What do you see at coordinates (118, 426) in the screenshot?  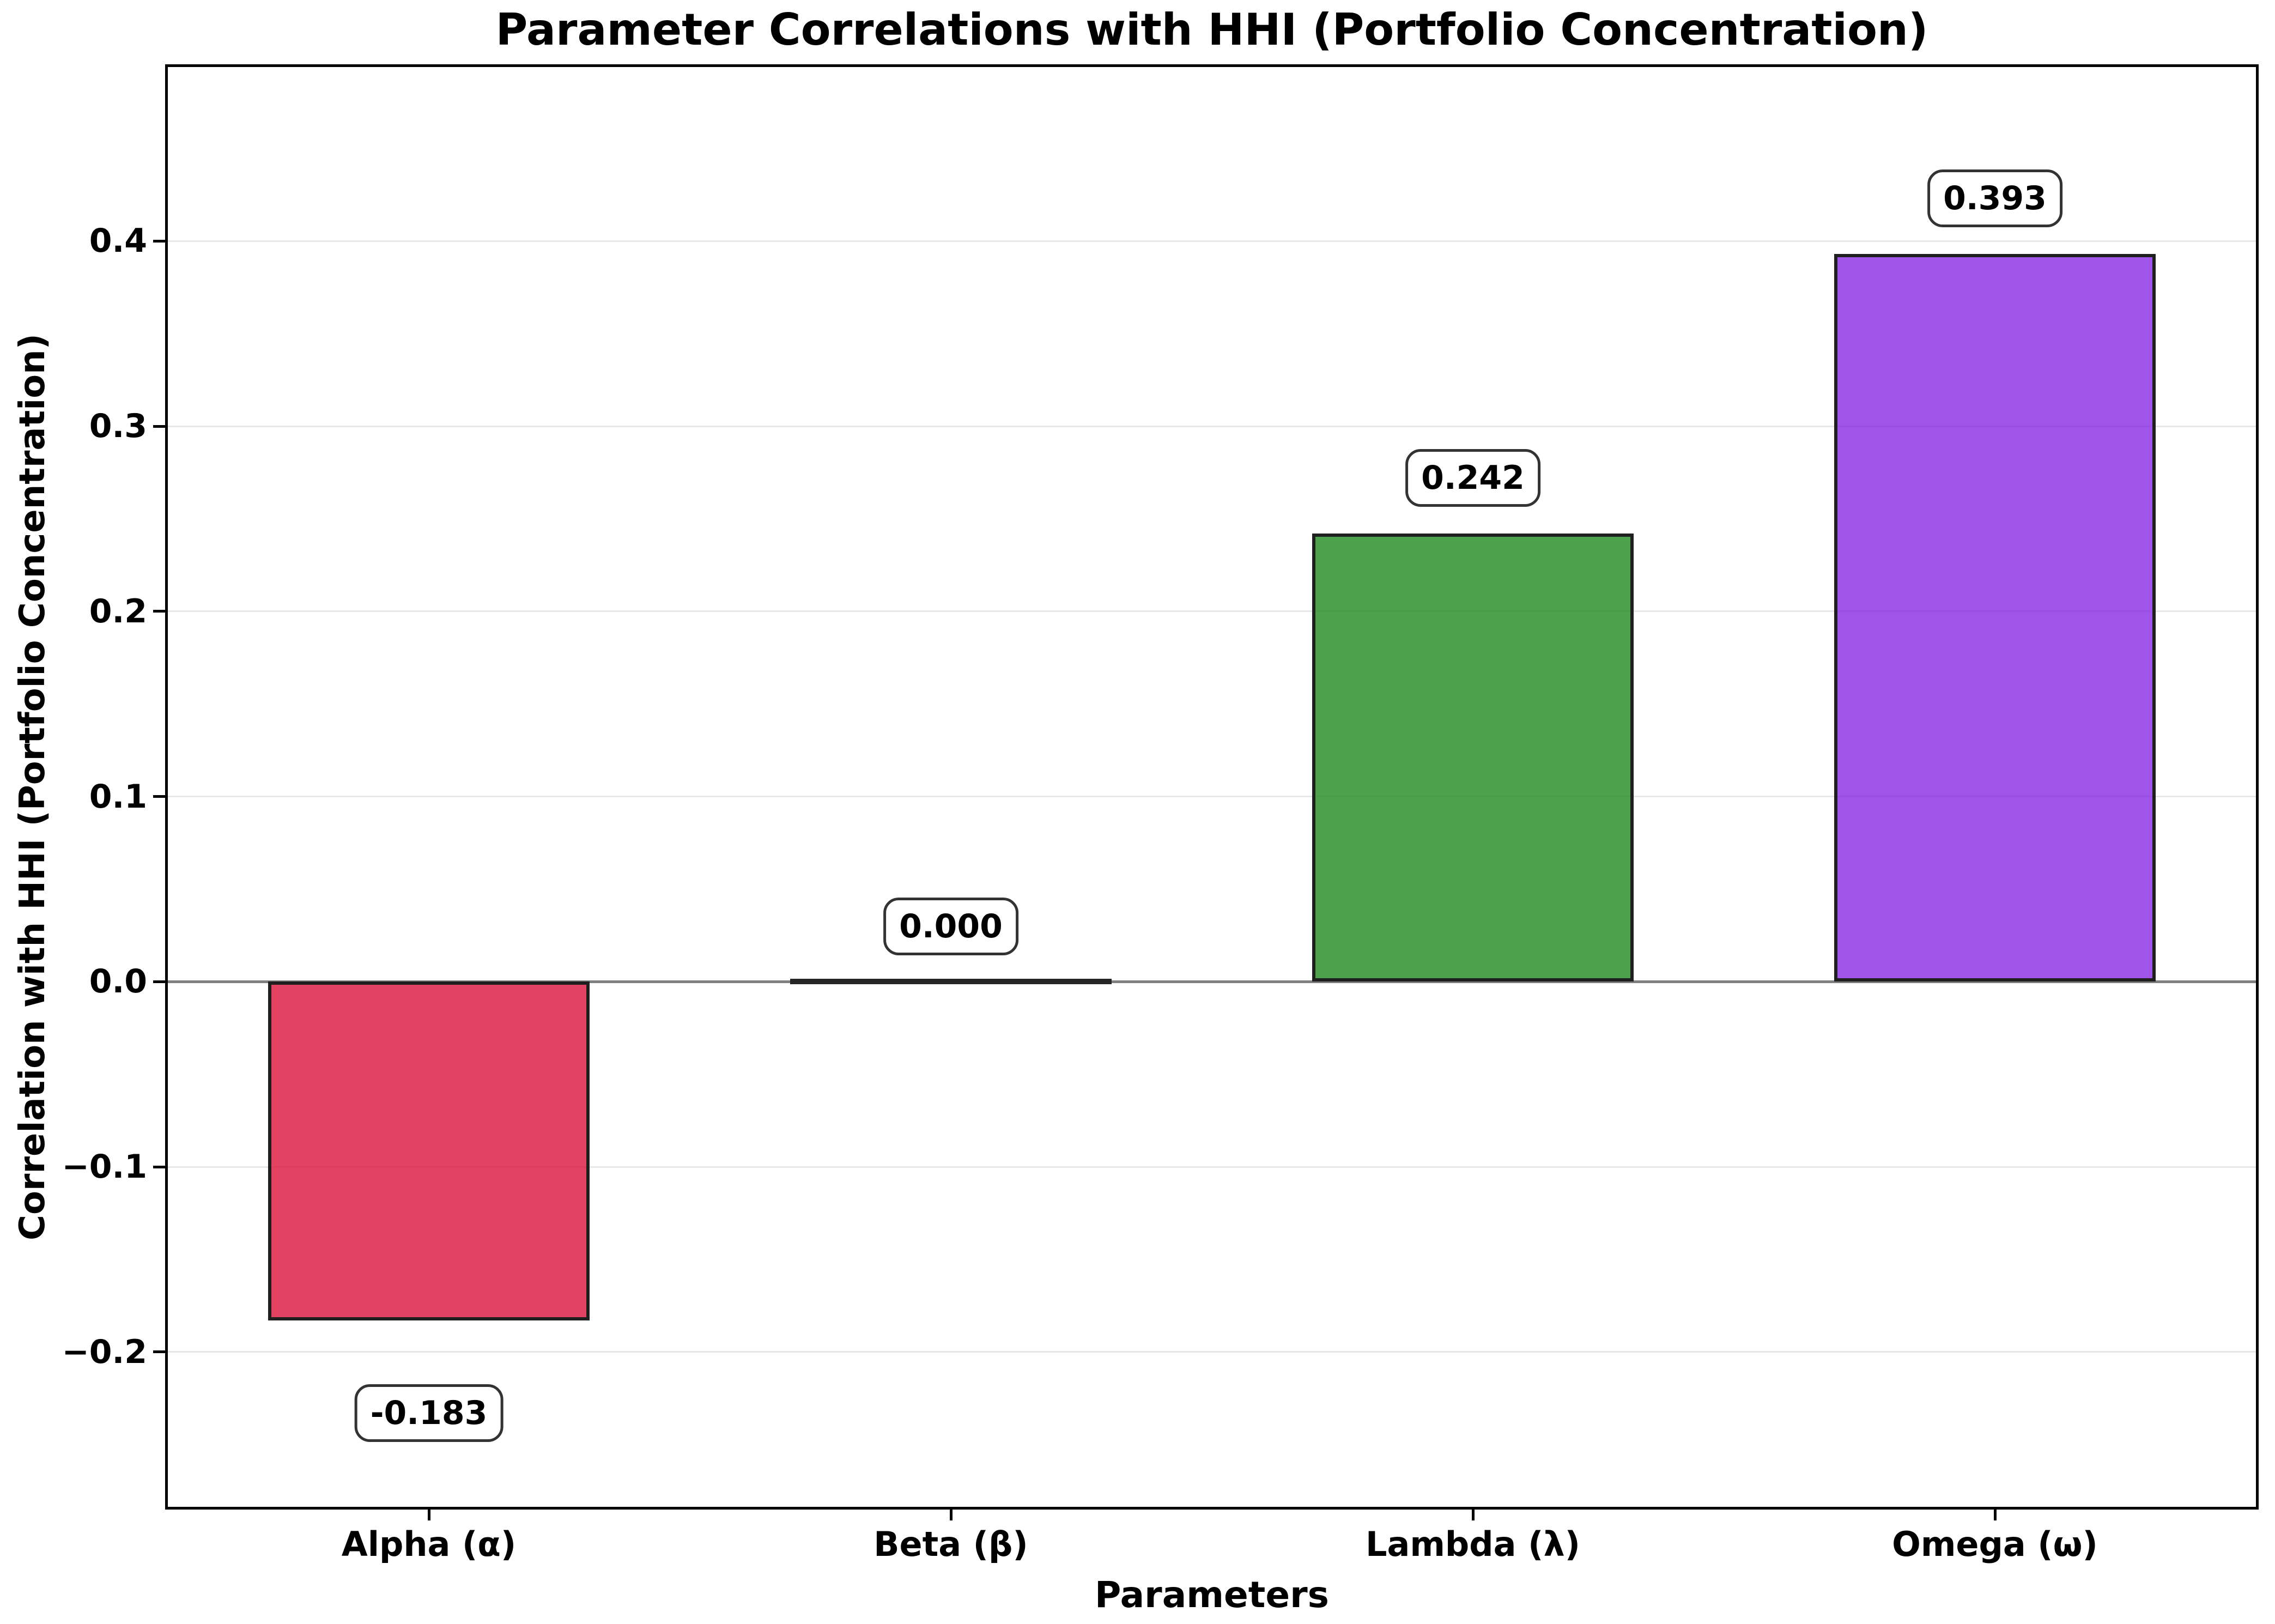 I see `y-tick-label: 0.3` at bounding box center [118, 426].